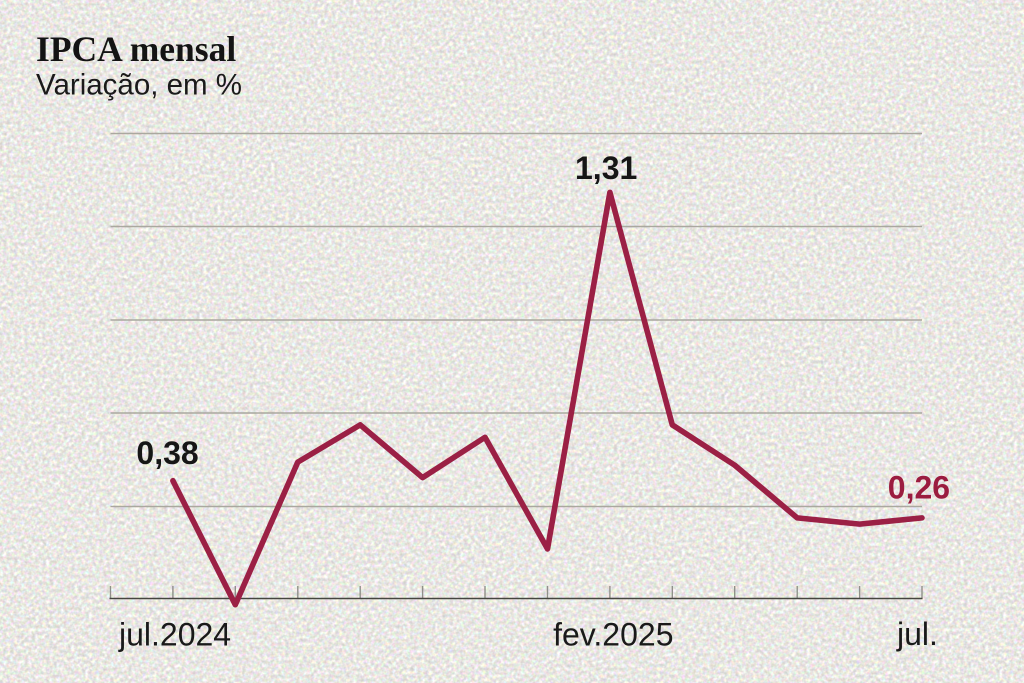 This screenshot has width=1024, height=683. I want to click on svg-text: IPCA mensal, so click(136, 49).